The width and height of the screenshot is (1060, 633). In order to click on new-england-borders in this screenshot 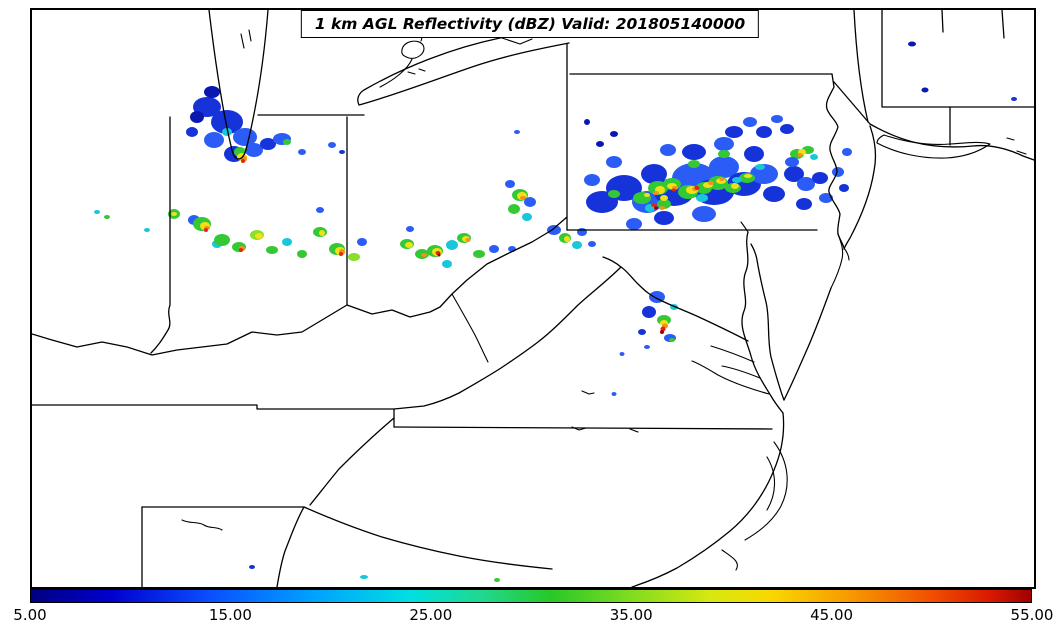, I will do `click(957, 78)`.